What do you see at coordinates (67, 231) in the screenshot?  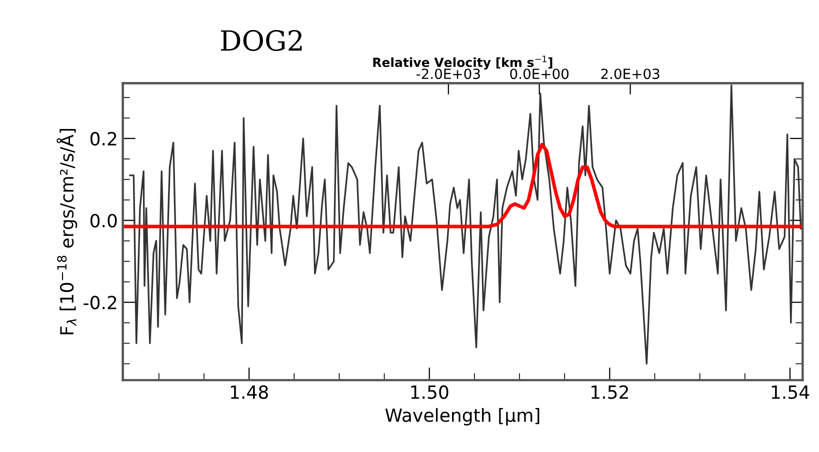 I see `y-axis-title: F$_{λ}$ [10$^{−18}$ ergs/cm²/s/Å]` at bounding box center [67, 231].